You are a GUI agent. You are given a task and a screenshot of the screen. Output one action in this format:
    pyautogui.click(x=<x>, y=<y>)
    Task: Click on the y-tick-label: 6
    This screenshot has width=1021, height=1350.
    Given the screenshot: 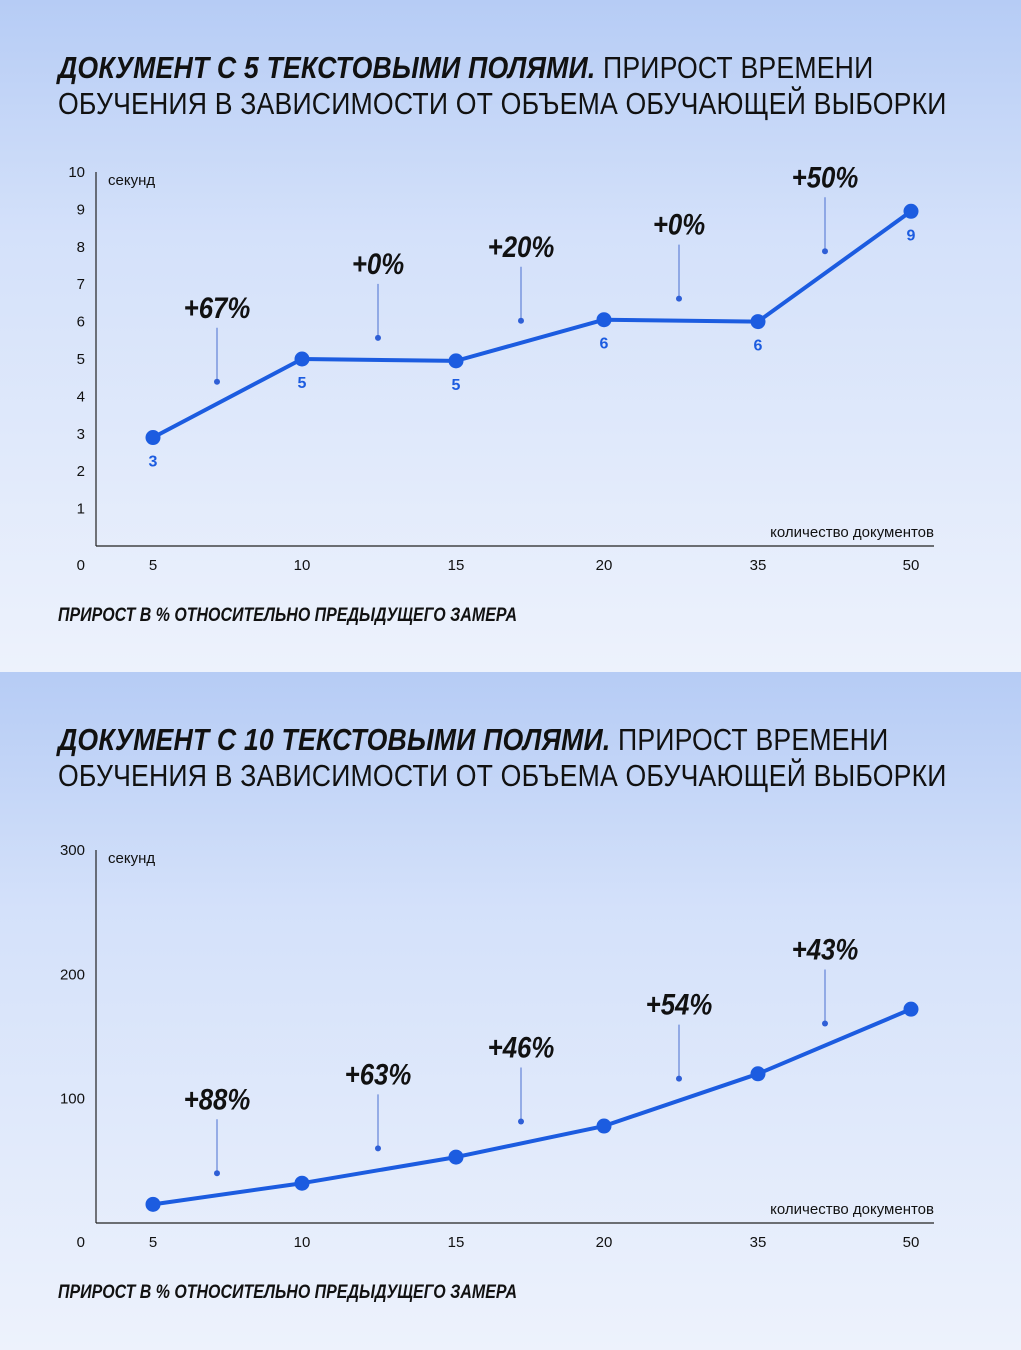 What is the action you would take?
    pyautogui.click(x=81, y=322)
    